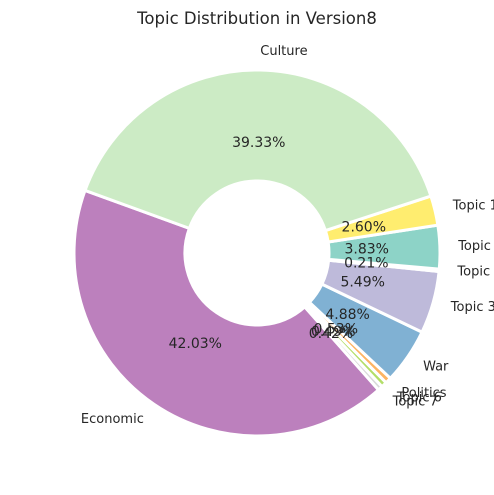 The width and height of the screenshot is (494, 495). Describe the element at coordinates (367, 249) in the screenshot. I see `percent-label: 3.83%` at that location.